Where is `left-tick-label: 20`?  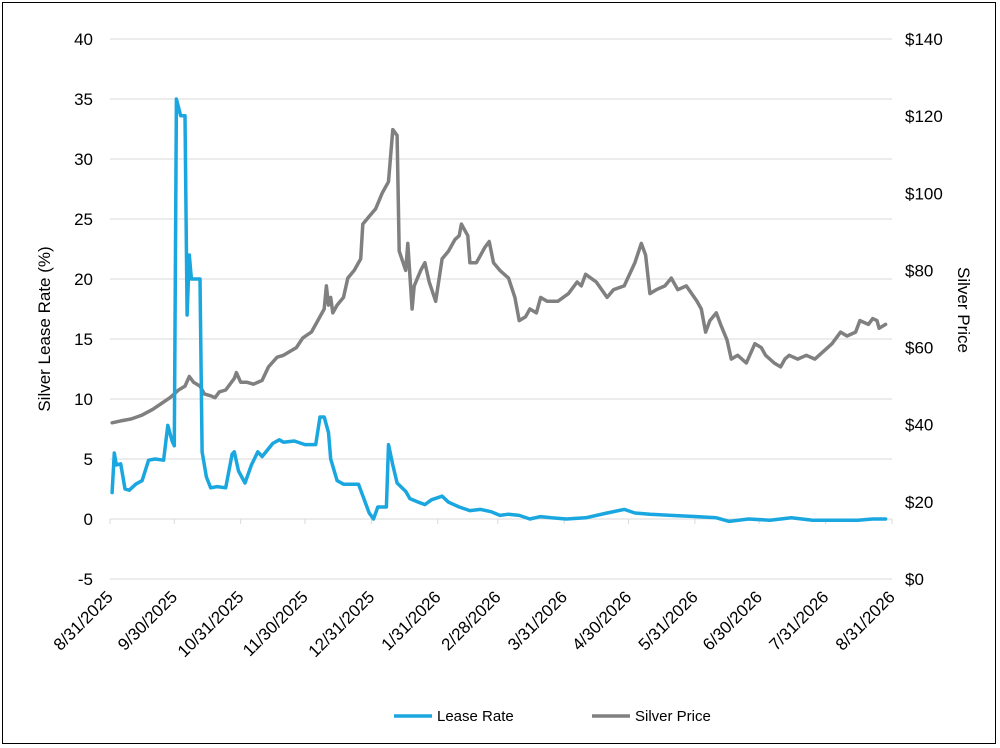
left-tick-label: 20 is located at coordinates (83, 279).